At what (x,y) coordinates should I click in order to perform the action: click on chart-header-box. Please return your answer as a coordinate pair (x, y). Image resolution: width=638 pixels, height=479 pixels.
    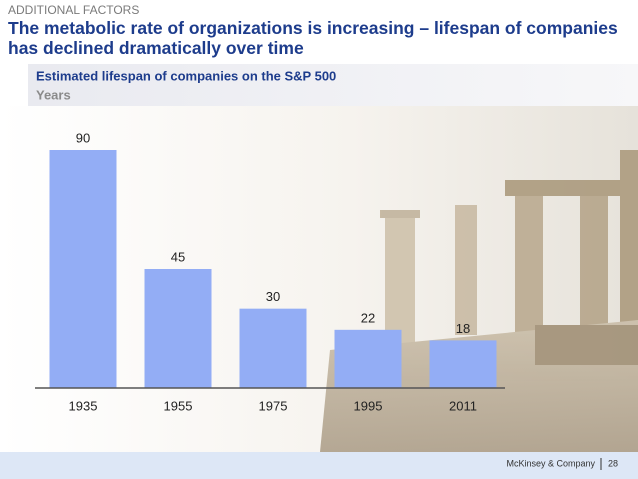
    Looking at the image, I should click on (333, 85).